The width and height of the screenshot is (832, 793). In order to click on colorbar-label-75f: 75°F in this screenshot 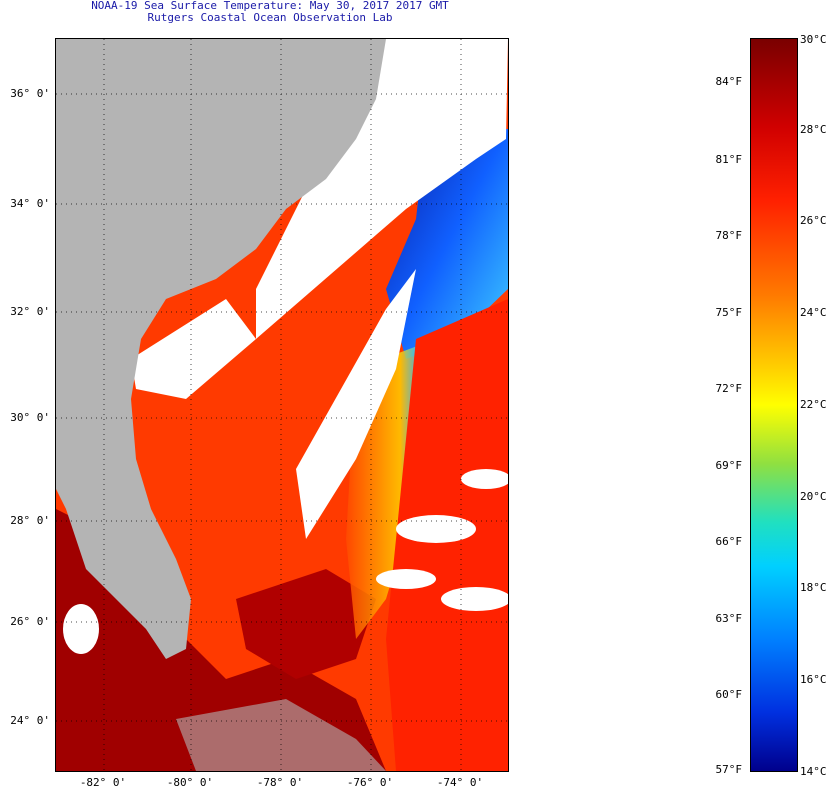, I will do `click(729, 312)`.